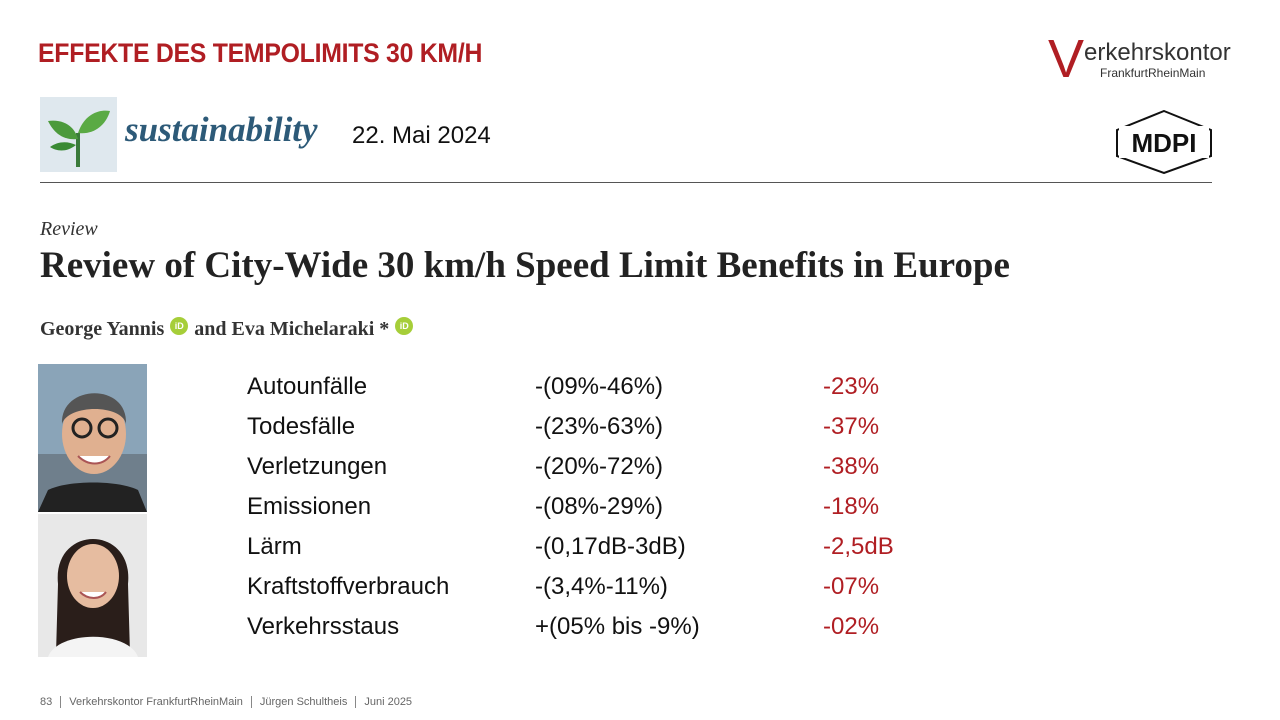 The width and height of the screenshot is (1280, 720). What do you see at coordinates (601, 586) in the screenshot?
I see `effect-range: -(3,4%-11%)` at bounding box center [601, 586].